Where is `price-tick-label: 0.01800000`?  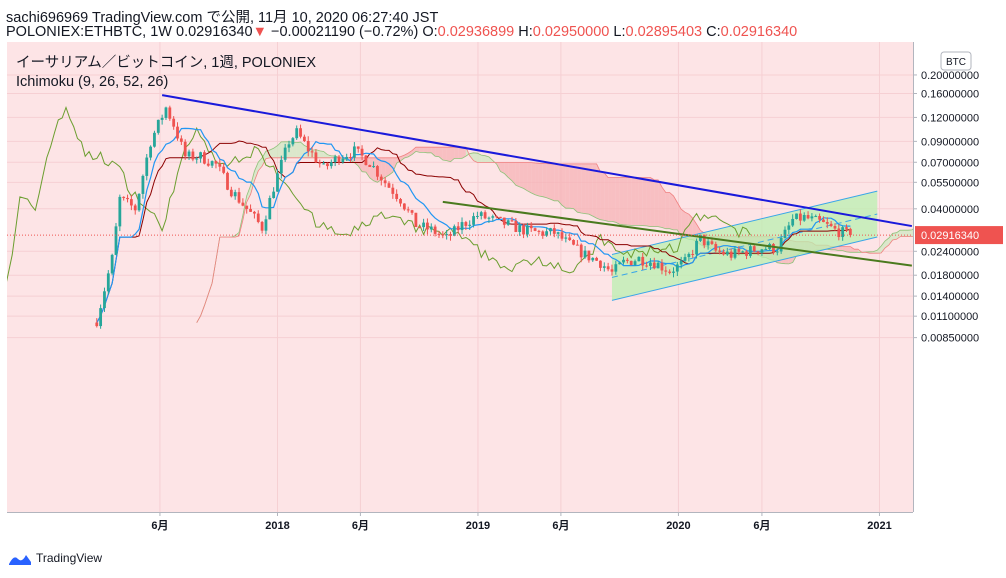
price-tick-label: 0.01800000 is located at coordinates (950, 276).